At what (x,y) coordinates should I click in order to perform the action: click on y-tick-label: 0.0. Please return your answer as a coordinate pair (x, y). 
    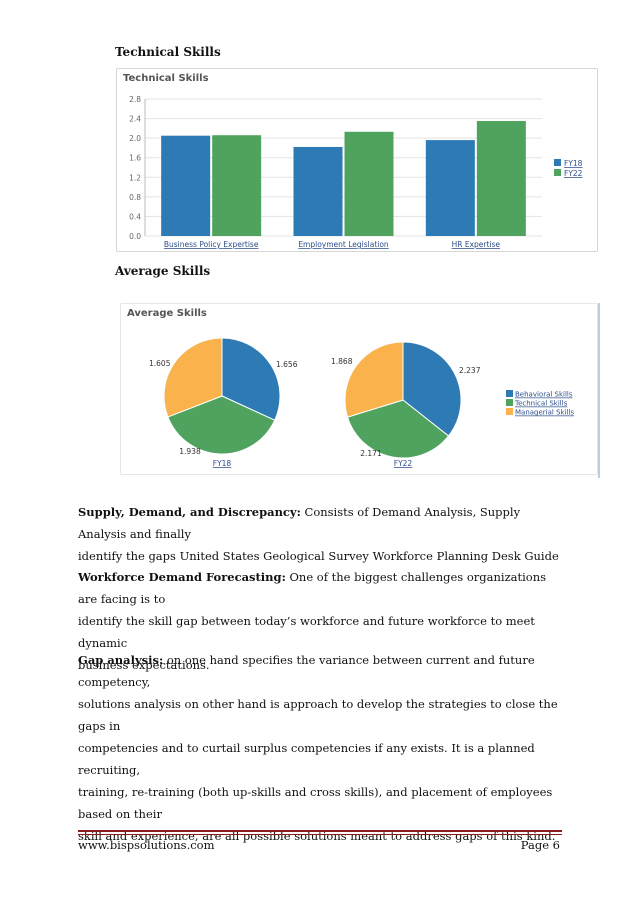
    Looking at the image, I should click on (135, 236).